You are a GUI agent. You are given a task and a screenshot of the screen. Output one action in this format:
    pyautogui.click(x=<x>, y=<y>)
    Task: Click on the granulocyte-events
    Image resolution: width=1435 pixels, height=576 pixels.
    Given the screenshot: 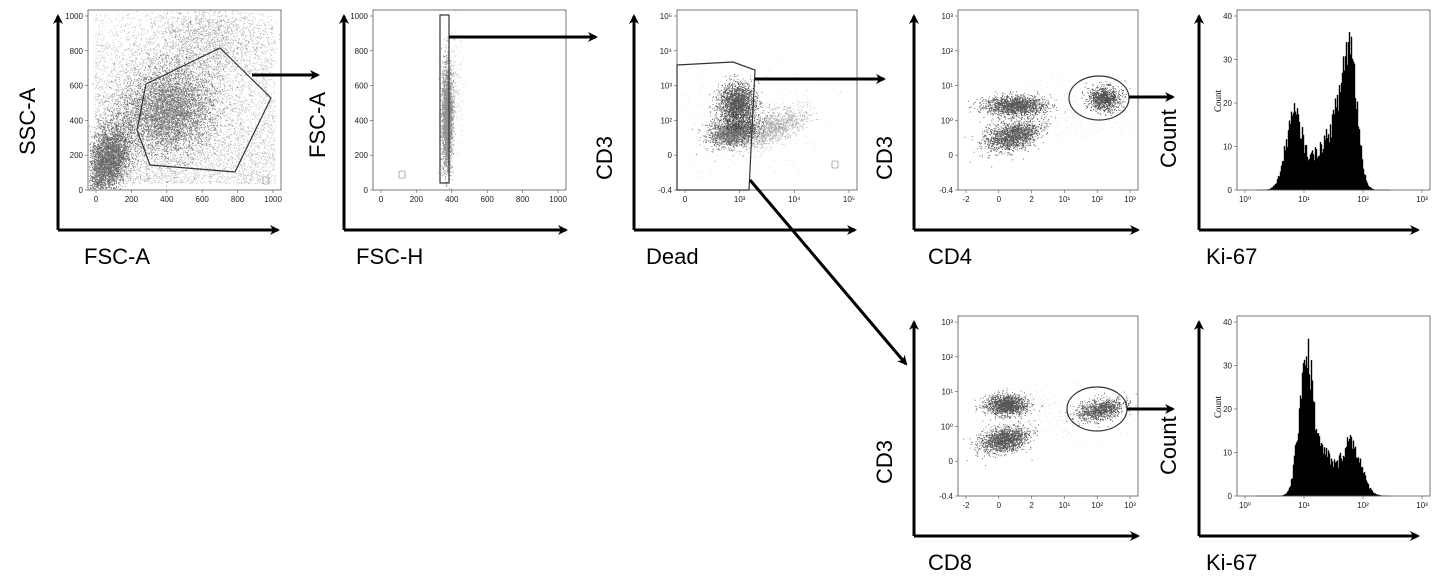 What is the action you would take?
    pyautogui.click(x=196, y=68)
    